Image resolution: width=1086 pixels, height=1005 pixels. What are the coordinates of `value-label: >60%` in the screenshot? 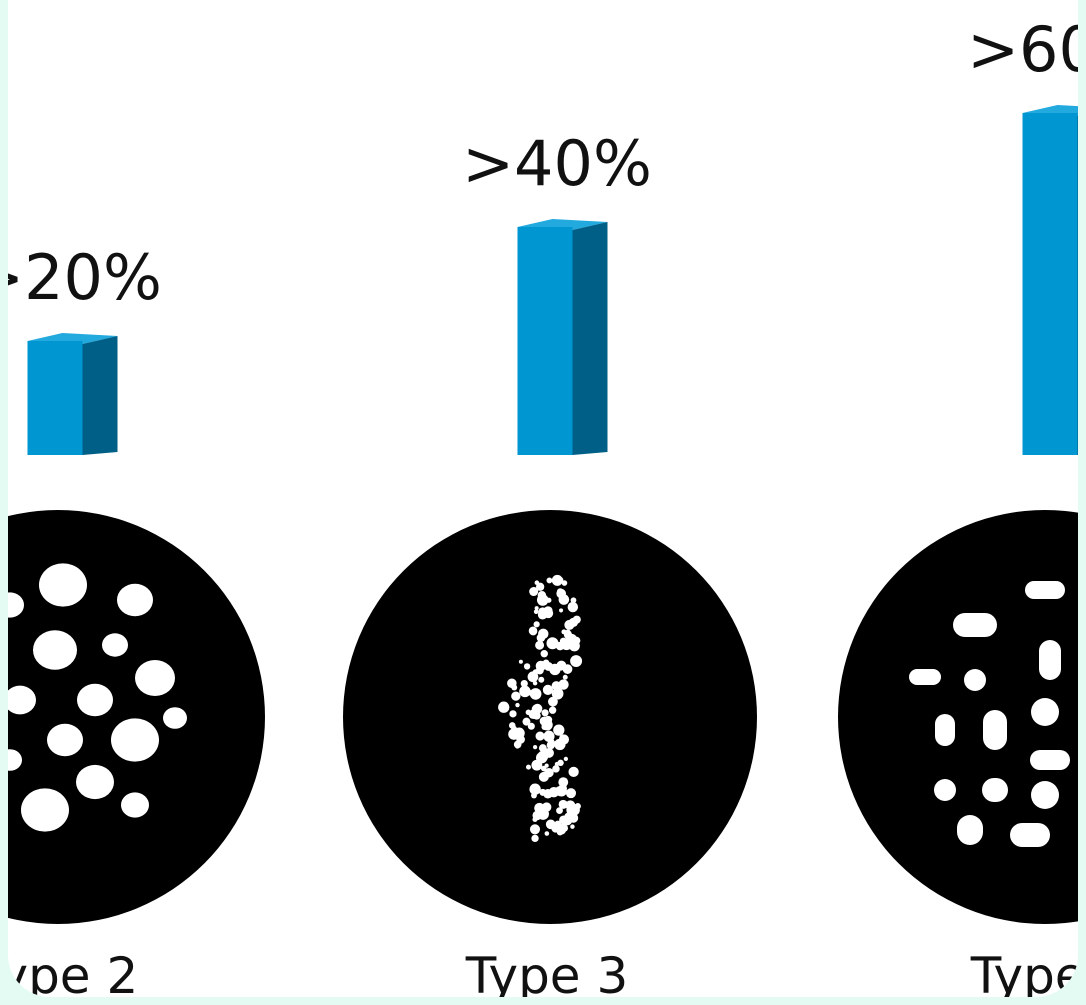 It's located at (1026, 49).